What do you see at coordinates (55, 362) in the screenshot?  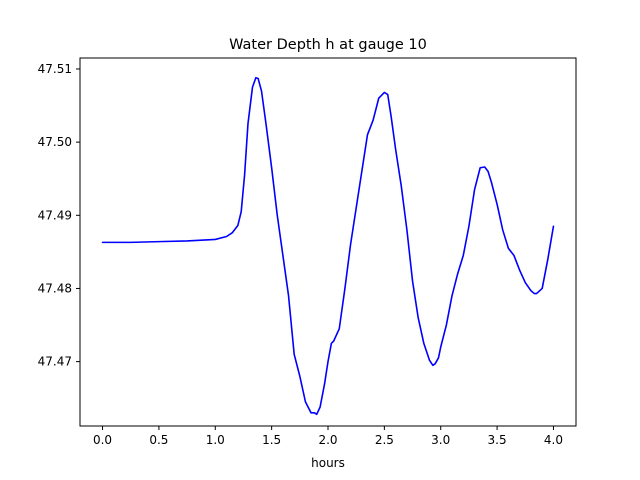 I see `y-tick-label: 47.47` at bounding box center [55, 362].